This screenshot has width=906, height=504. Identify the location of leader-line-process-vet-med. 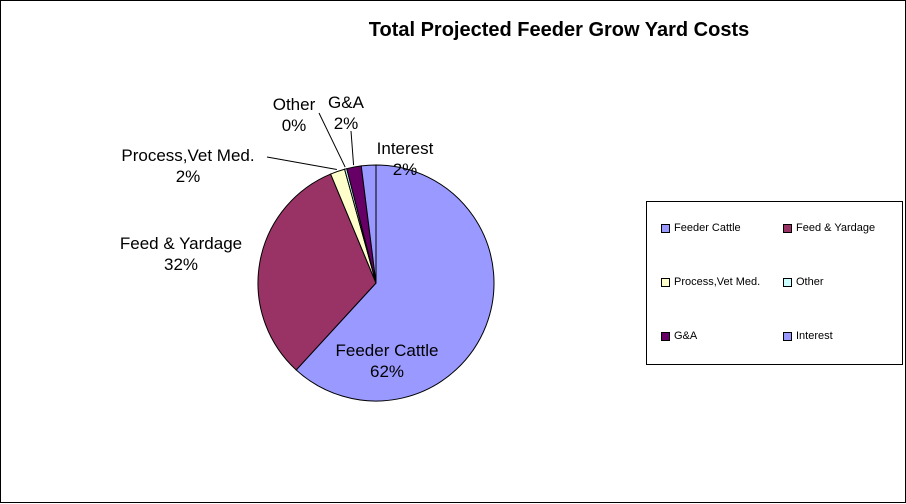
(301, 163).